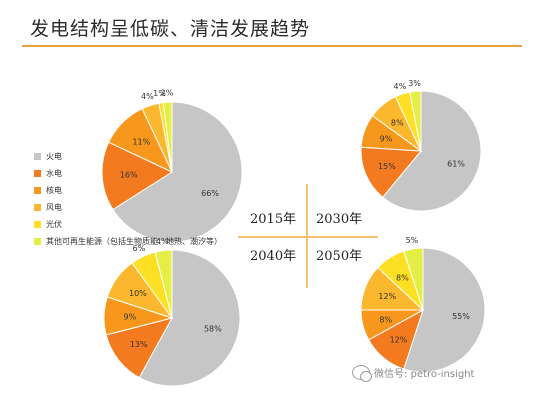  Describe the element at coordinates (128, 207) in the screenshot. I see `legend-item: 风电` at that location.